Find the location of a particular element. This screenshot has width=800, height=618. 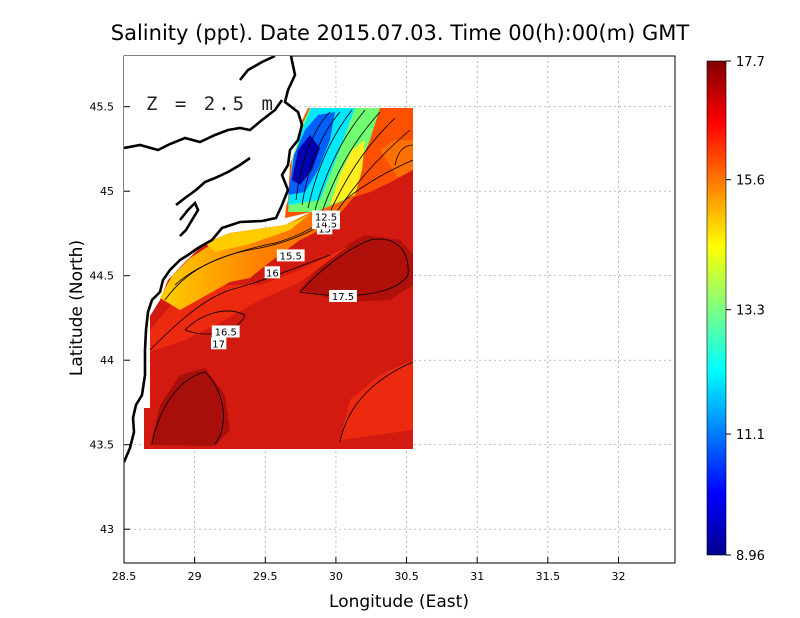

colorbar-tick-label: 13.3 is located at coordinates (750, 311).